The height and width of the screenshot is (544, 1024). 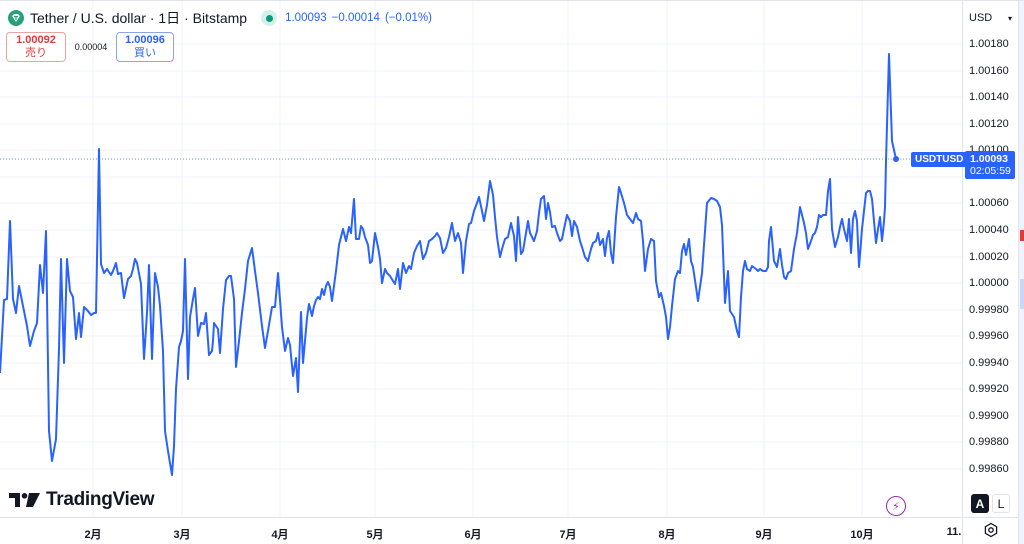 I want to click on time-label: 5月, so click(x=375, y=535).